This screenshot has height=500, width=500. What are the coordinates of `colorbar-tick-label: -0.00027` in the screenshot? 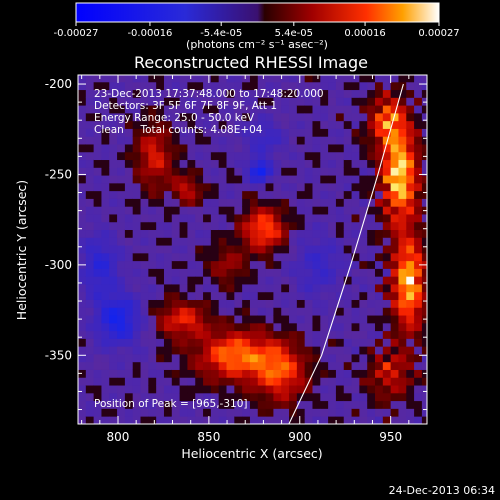 It's located at (76, 33).